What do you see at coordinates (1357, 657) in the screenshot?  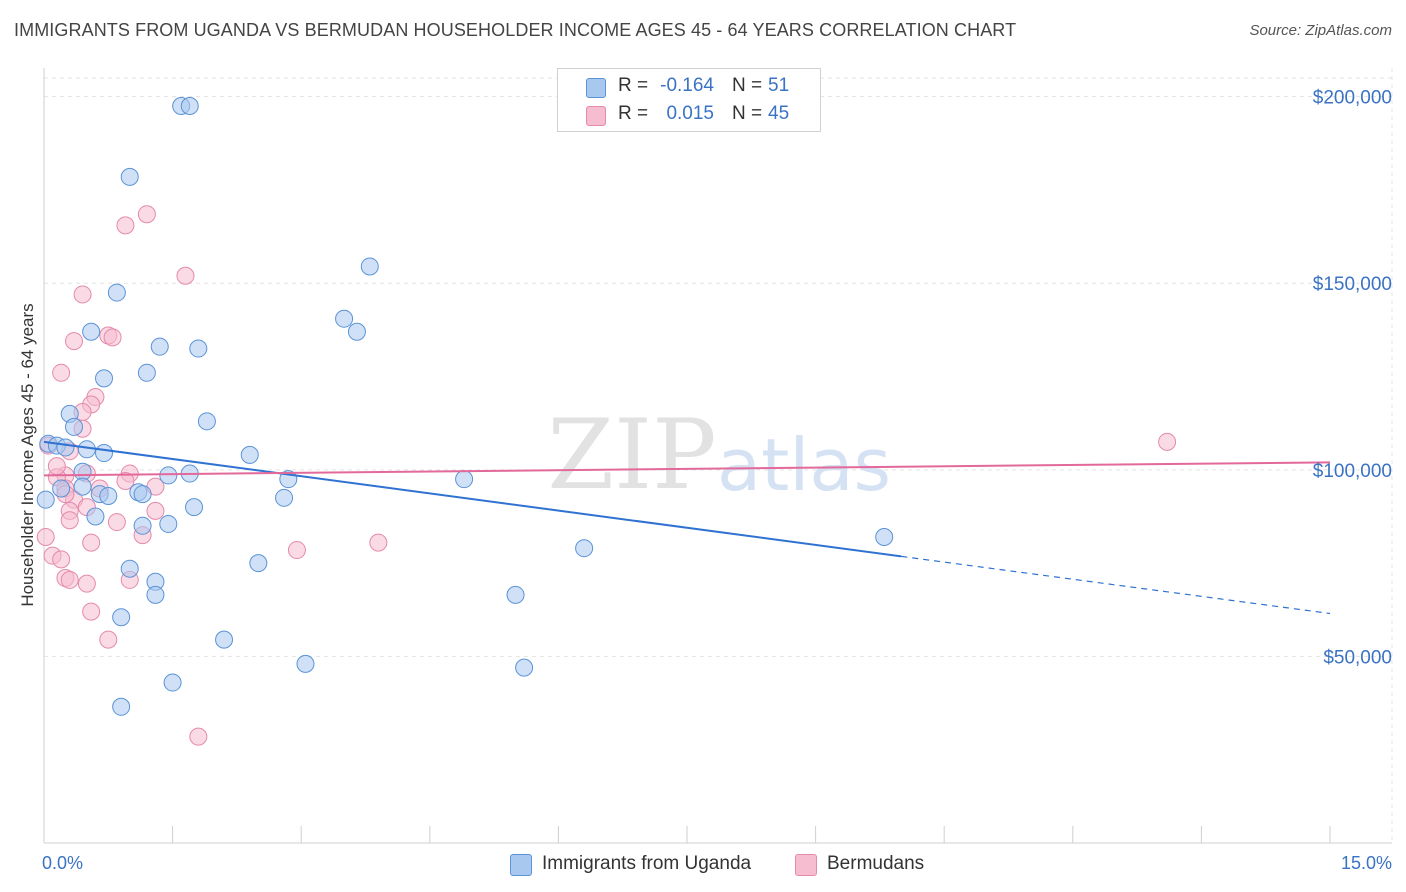 I see `y-tick-label: $50,000` at bounding box center [1357, 657].